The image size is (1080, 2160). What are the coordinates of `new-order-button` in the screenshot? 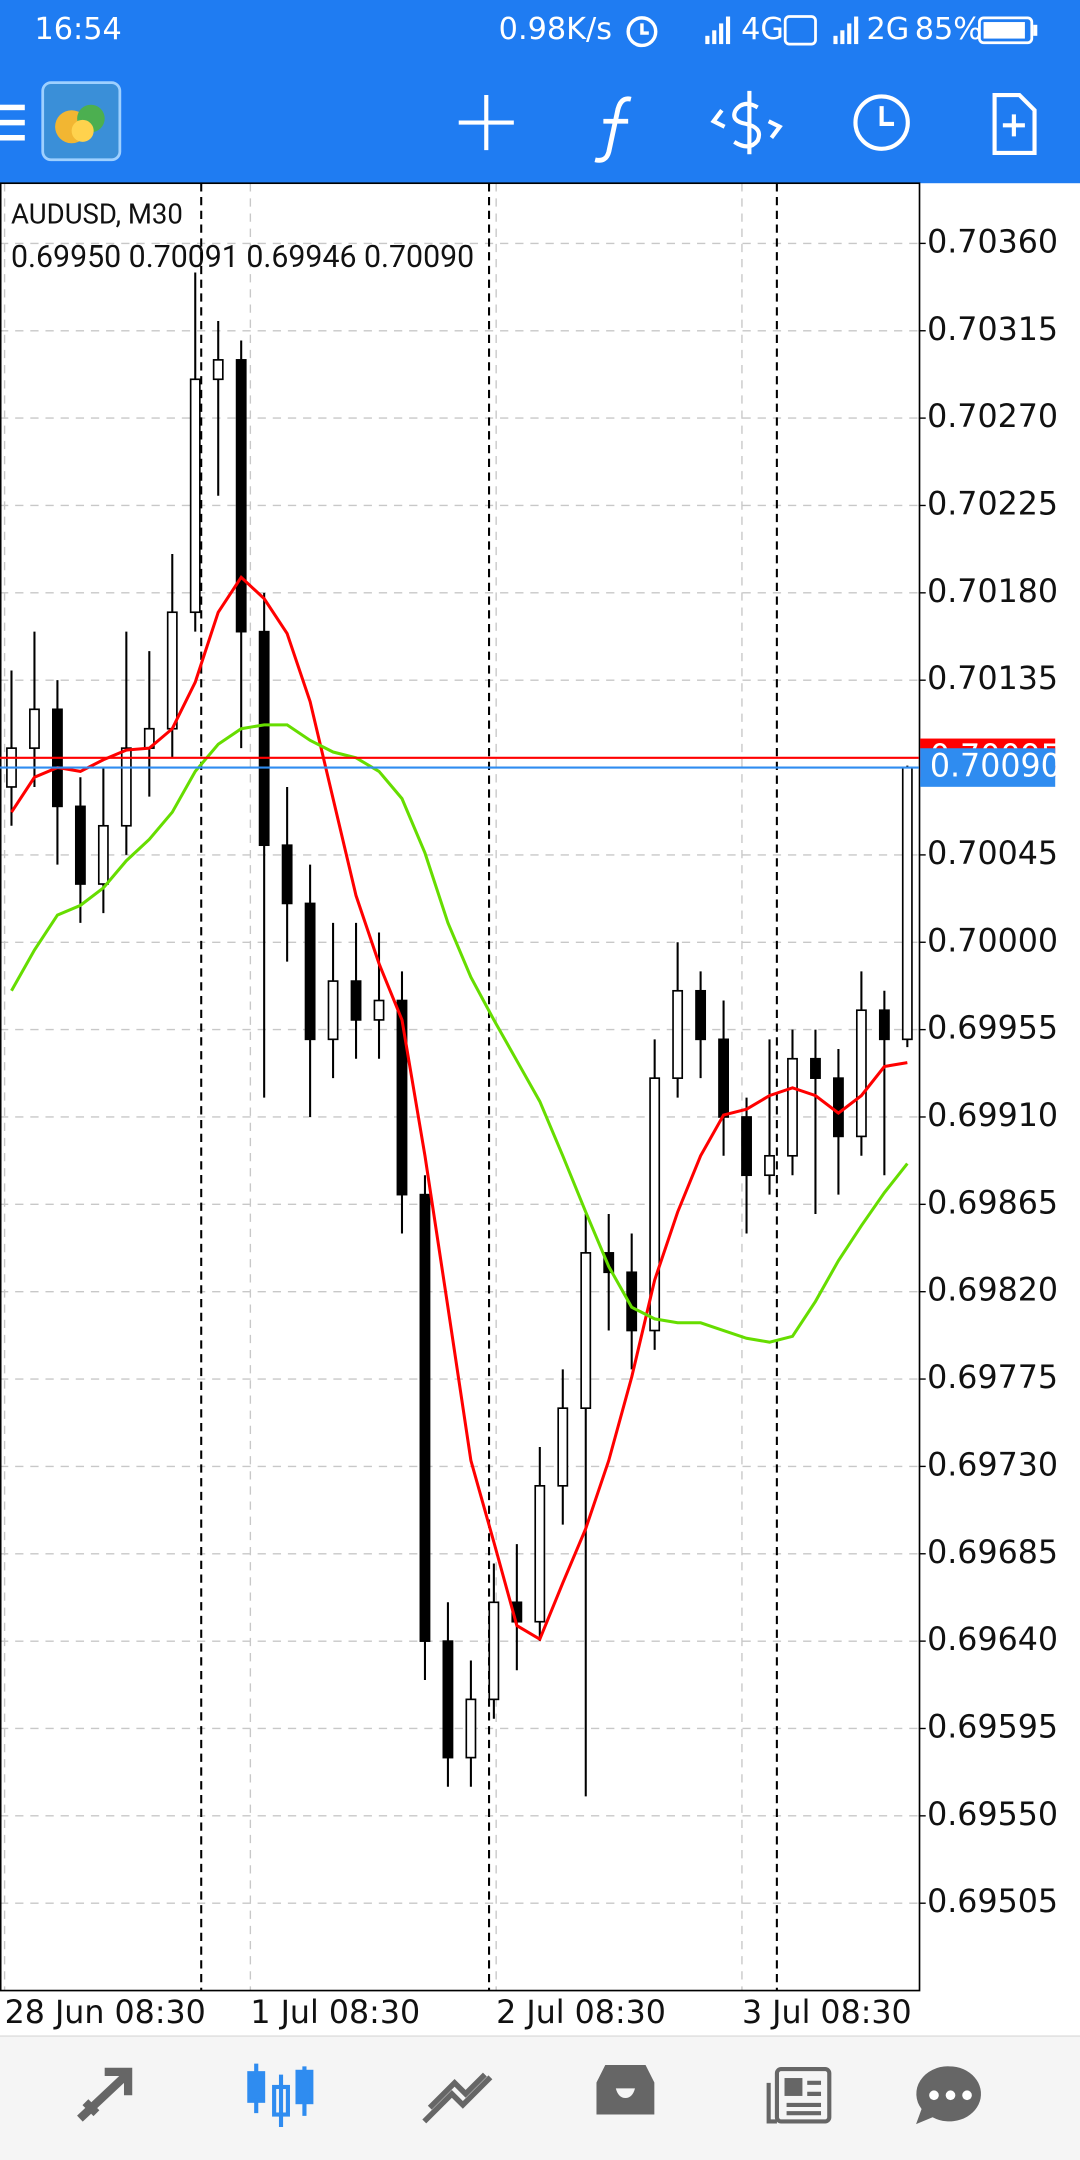 It's located at (1014, 123).